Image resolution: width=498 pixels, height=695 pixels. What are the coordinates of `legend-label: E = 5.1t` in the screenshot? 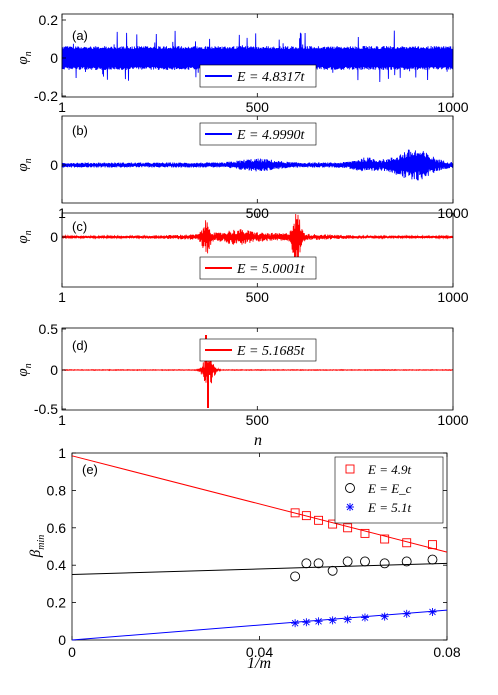 It's located at (389, 507).